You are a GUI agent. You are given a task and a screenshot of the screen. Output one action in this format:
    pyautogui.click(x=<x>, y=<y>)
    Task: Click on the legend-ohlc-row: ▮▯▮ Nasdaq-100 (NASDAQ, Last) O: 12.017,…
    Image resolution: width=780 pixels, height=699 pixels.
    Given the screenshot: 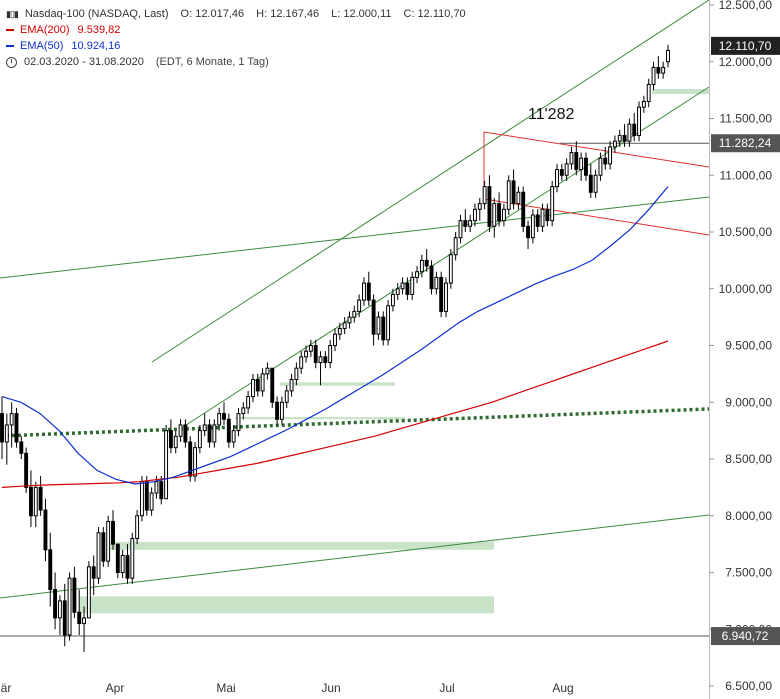 What is the action you would take?
    pyautogui.click(x=236, y=14)
    